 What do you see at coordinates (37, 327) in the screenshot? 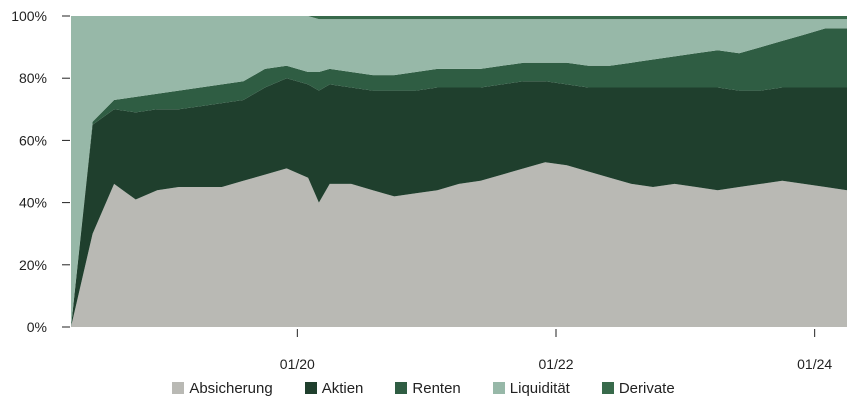
I see `y-tick-label: 0%` at bounding box center [37, 327].